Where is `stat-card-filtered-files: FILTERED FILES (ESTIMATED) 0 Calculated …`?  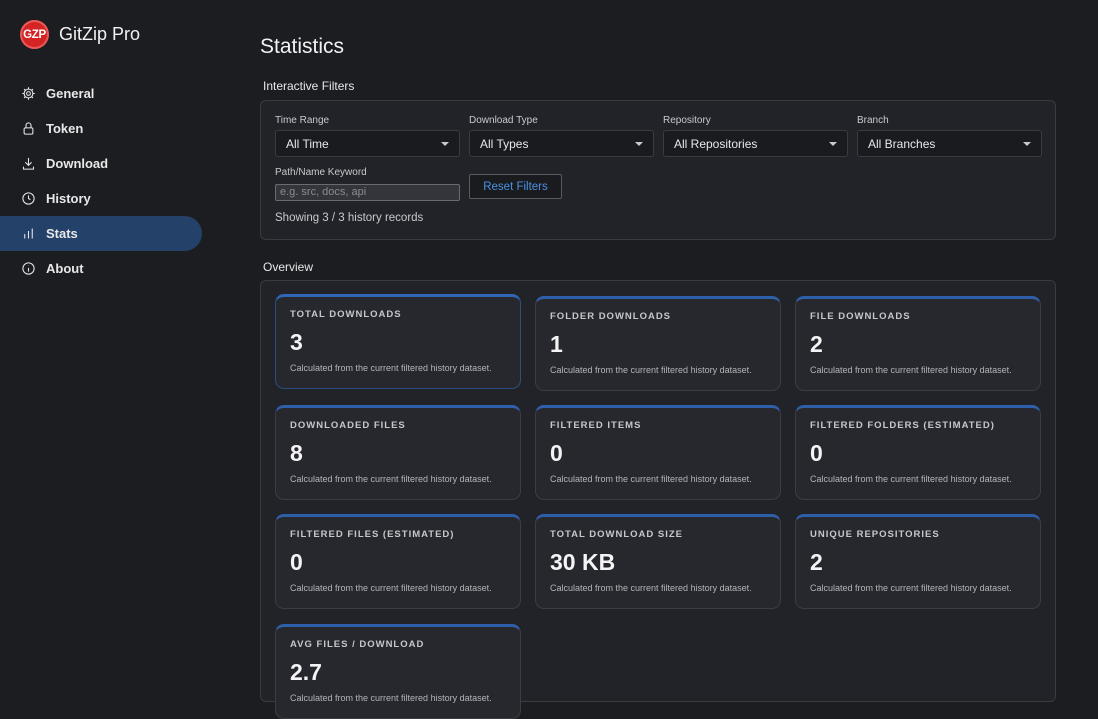
stat-card-filtered-files: FILTERED FILES (ESTIMATED) 0 Calculated … is located at coordinates (398, 561).